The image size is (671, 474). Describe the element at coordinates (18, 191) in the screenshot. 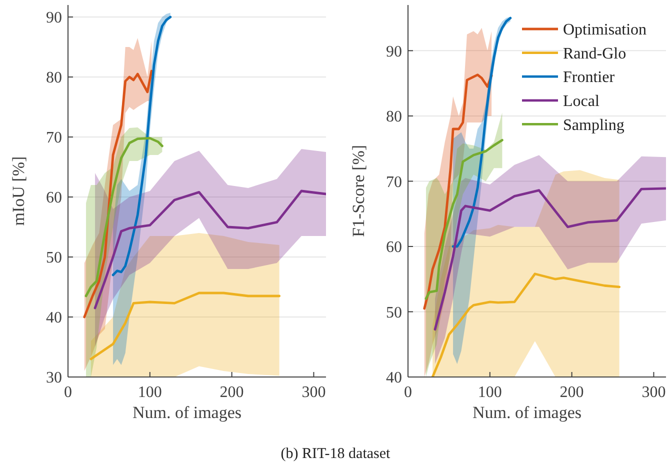

I see `y-axis-title: mIoU [%]` at that location.